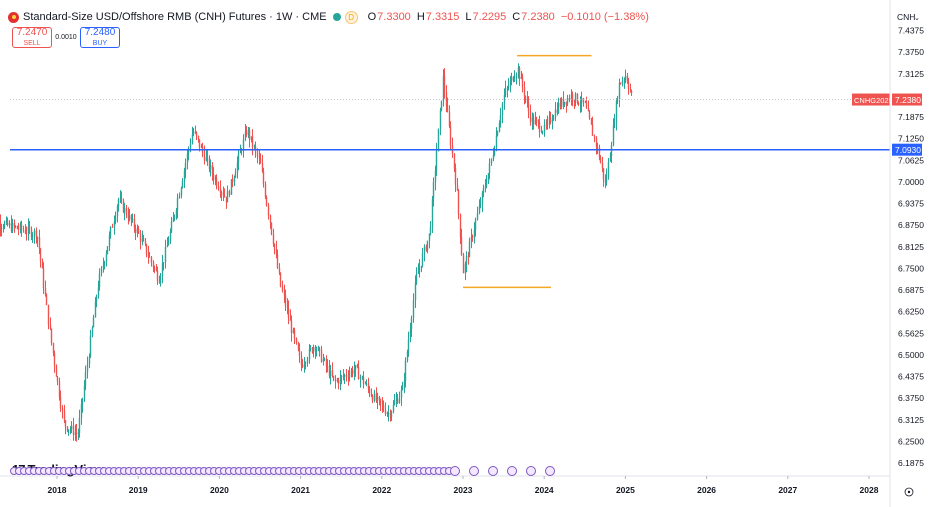 This screenshot has height=507, width=945. Describe the element at coordinates (468, 17) in the screenshot. I see `low-key: L` at that location.